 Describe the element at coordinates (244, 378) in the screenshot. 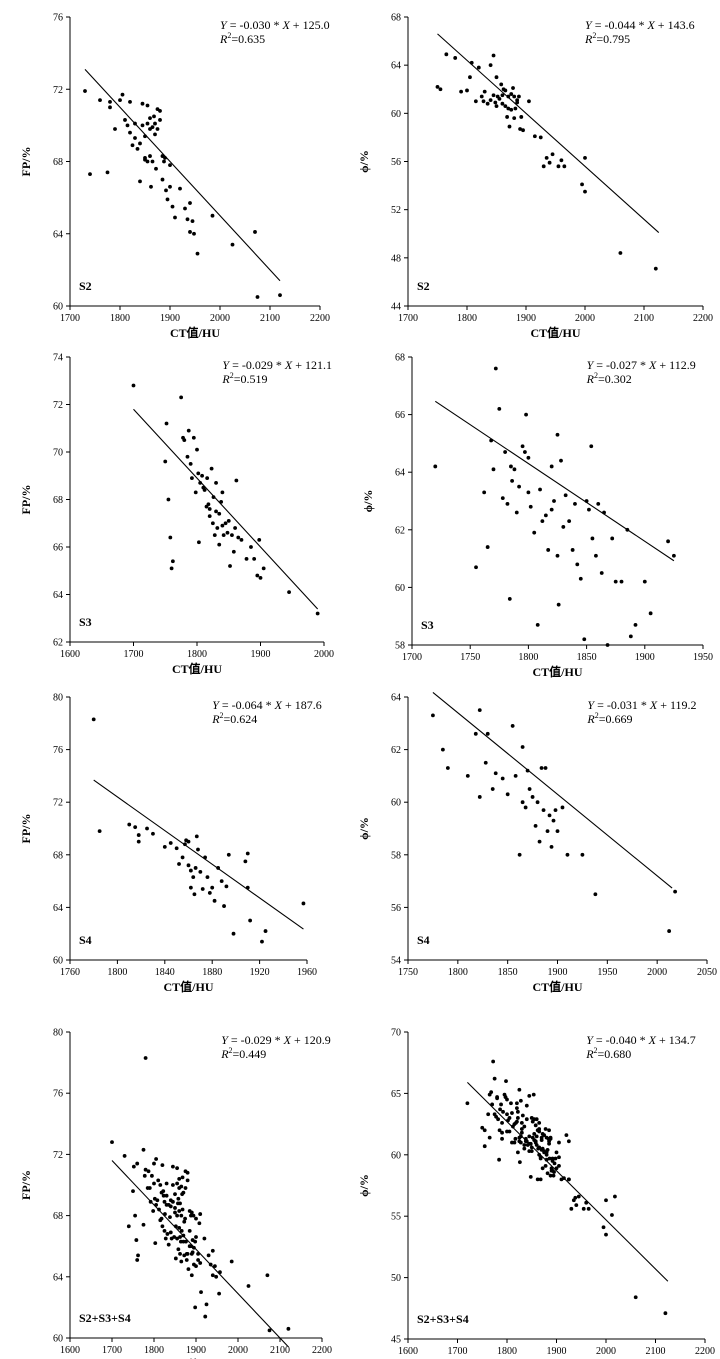

I see `r-squared: R2=0.519` at that location.